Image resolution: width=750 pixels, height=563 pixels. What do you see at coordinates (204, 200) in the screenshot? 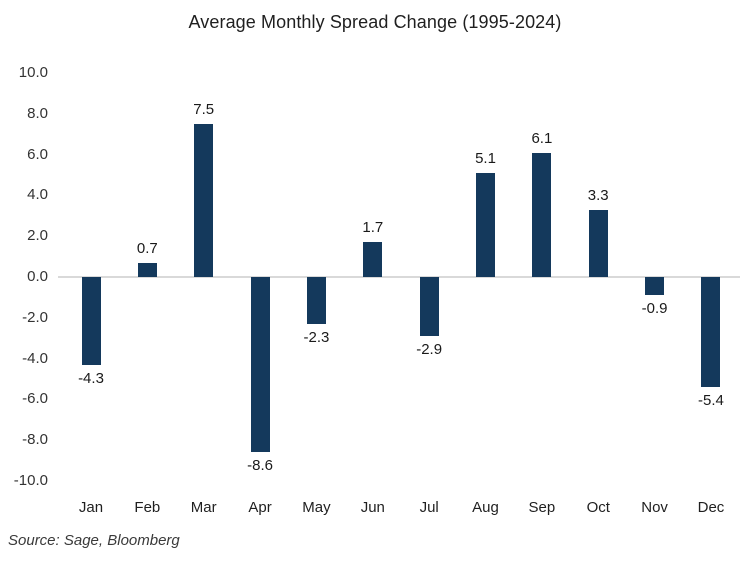
I see `bar-mar` at bounding box center [204, 200].